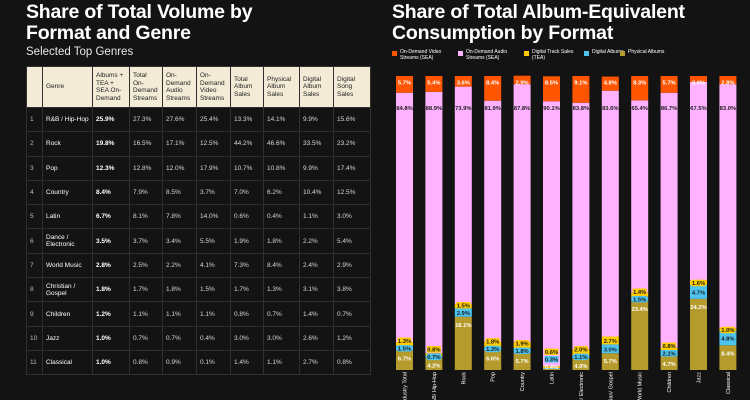 This screenshot has height=400, width=750. I want to click on value-cell: 12.5%, so click(352, 192).